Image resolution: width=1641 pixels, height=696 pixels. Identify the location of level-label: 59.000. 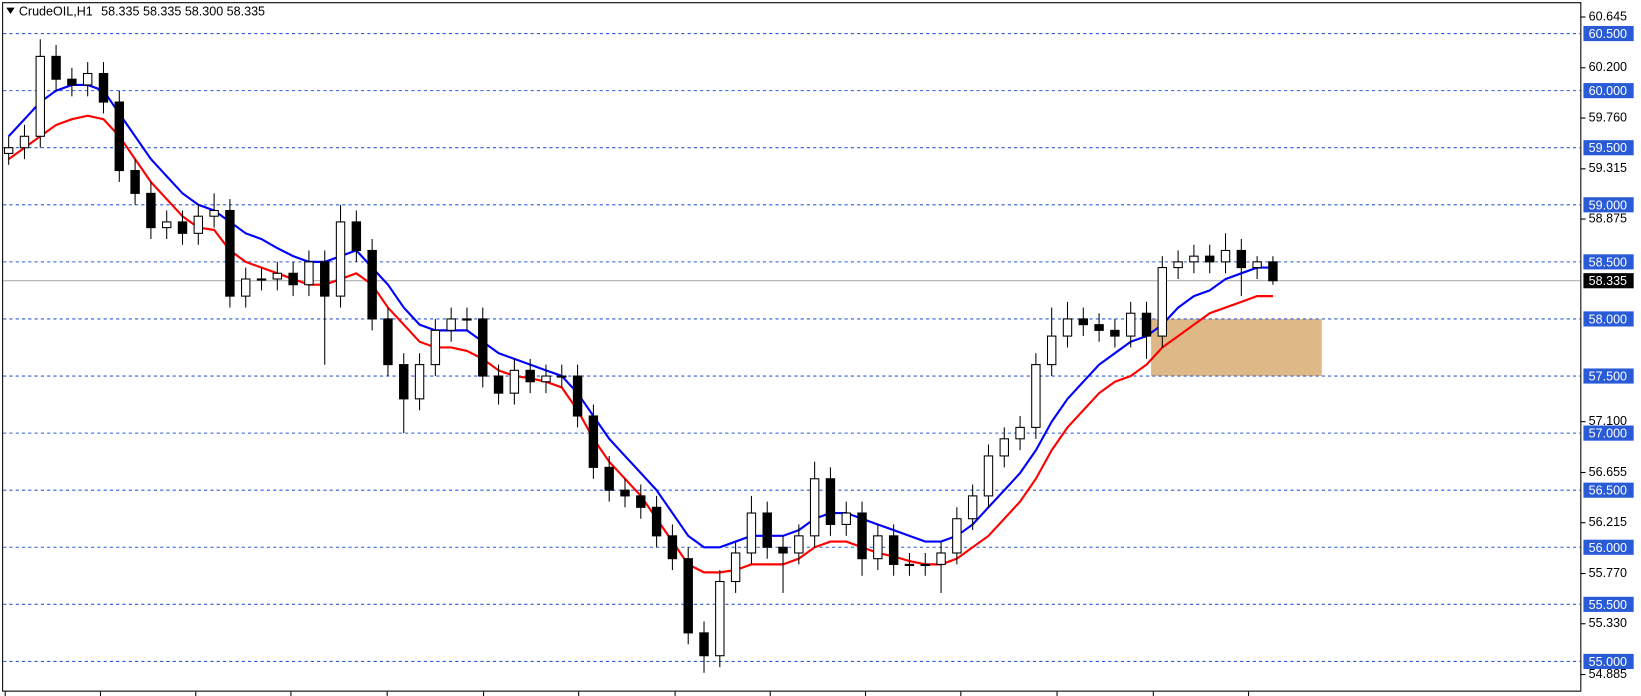
(1608, 204).